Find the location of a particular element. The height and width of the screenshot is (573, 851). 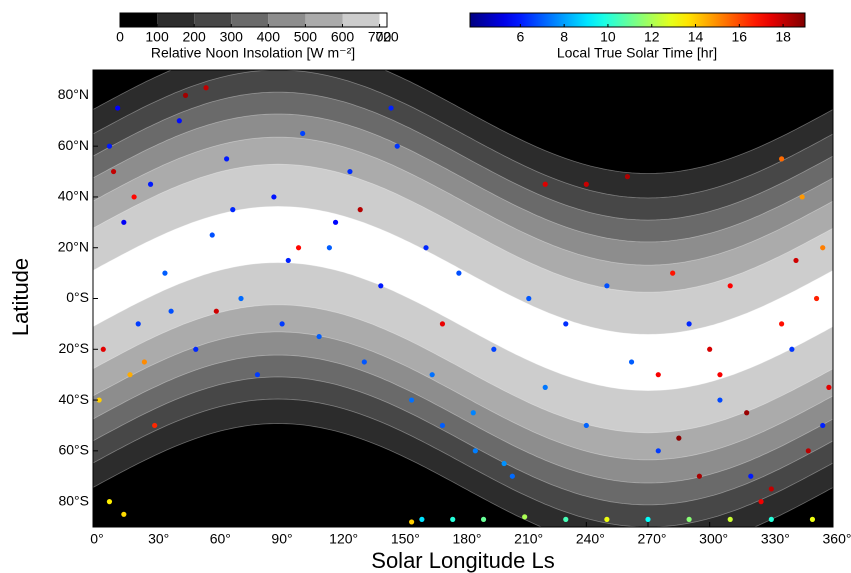

x-tick-label: 300° is located at coordinates (713, 539).